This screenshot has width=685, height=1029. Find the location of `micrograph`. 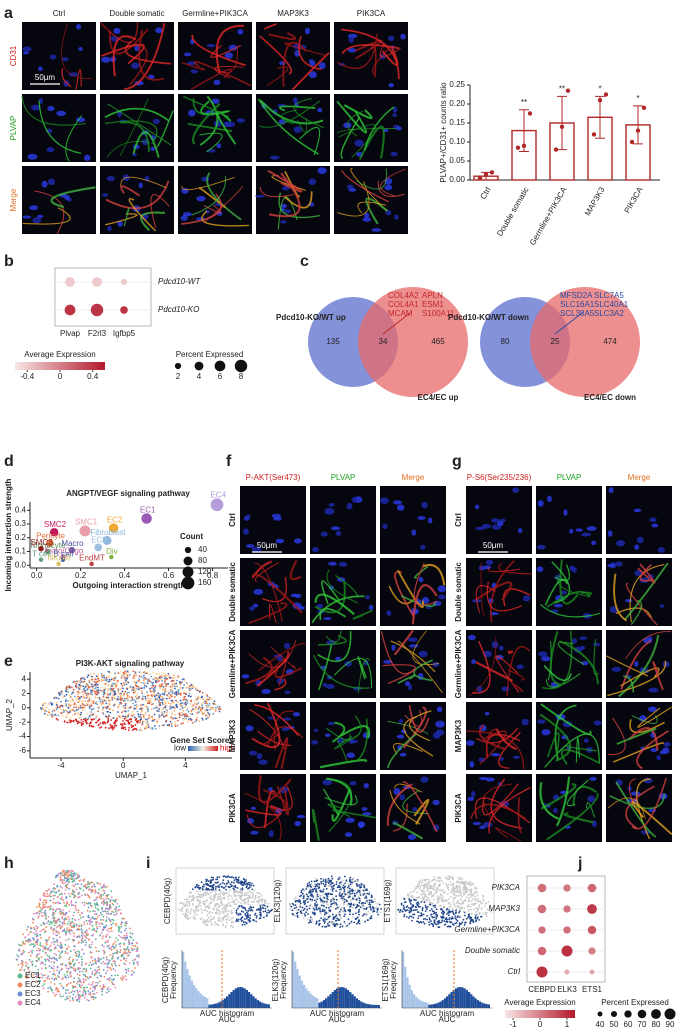

micrograph is located at coordinates (59, 128).